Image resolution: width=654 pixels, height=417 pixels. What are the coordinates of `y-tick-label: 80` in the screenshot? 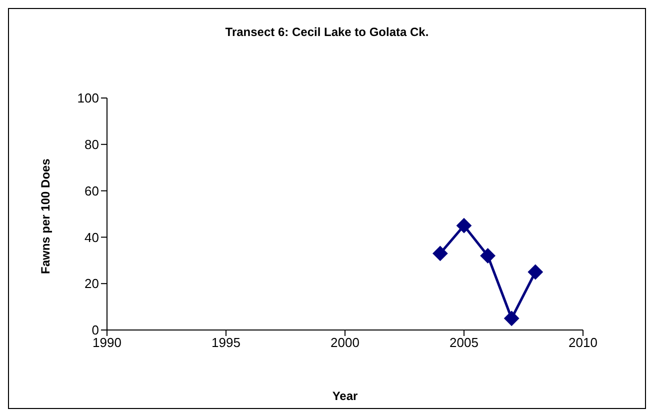 It's located at (91, 144).